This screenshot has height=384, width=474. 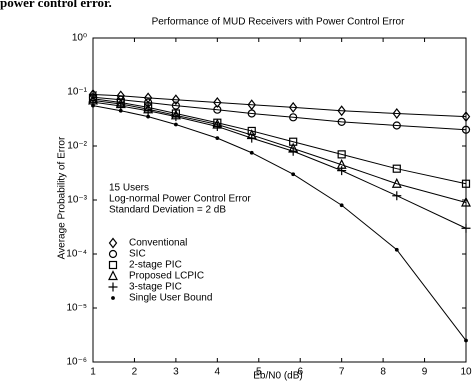 What do you see at coordinates (155, 287) in the screenshot?
I see `legend-label: 3-stage PIC` at bounding box center [155, 287].